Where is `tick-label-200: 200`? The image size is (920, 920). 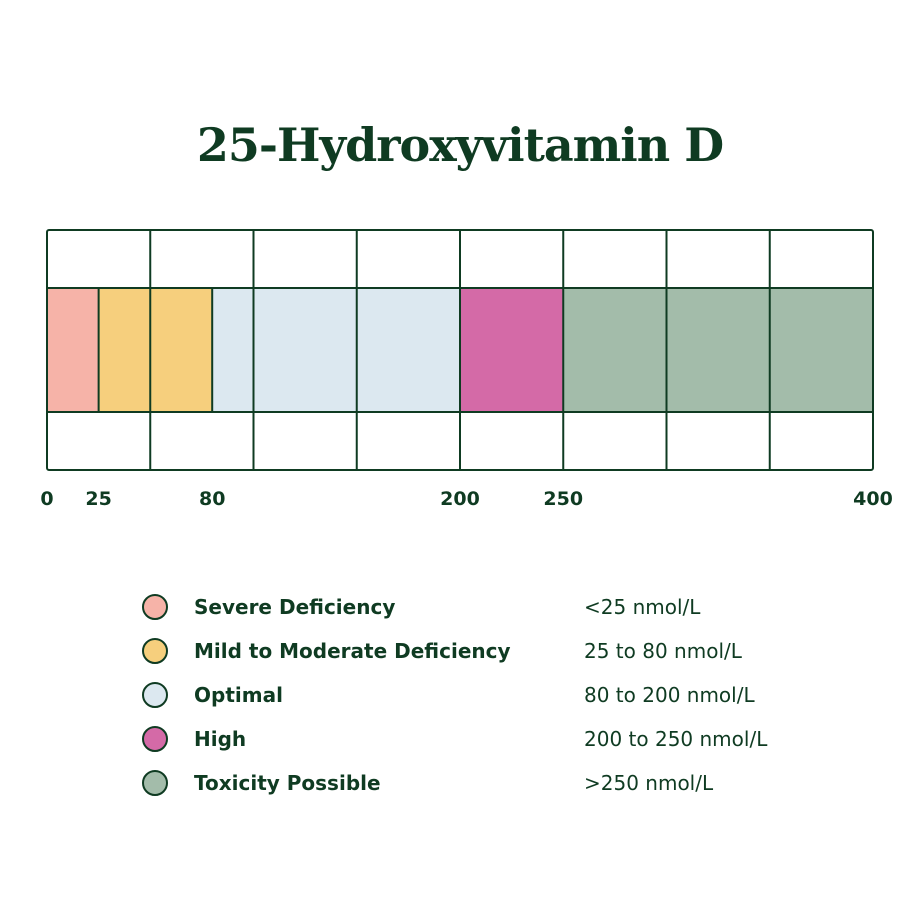 tick-label-200: 200 is located at coordinates (460, 499).